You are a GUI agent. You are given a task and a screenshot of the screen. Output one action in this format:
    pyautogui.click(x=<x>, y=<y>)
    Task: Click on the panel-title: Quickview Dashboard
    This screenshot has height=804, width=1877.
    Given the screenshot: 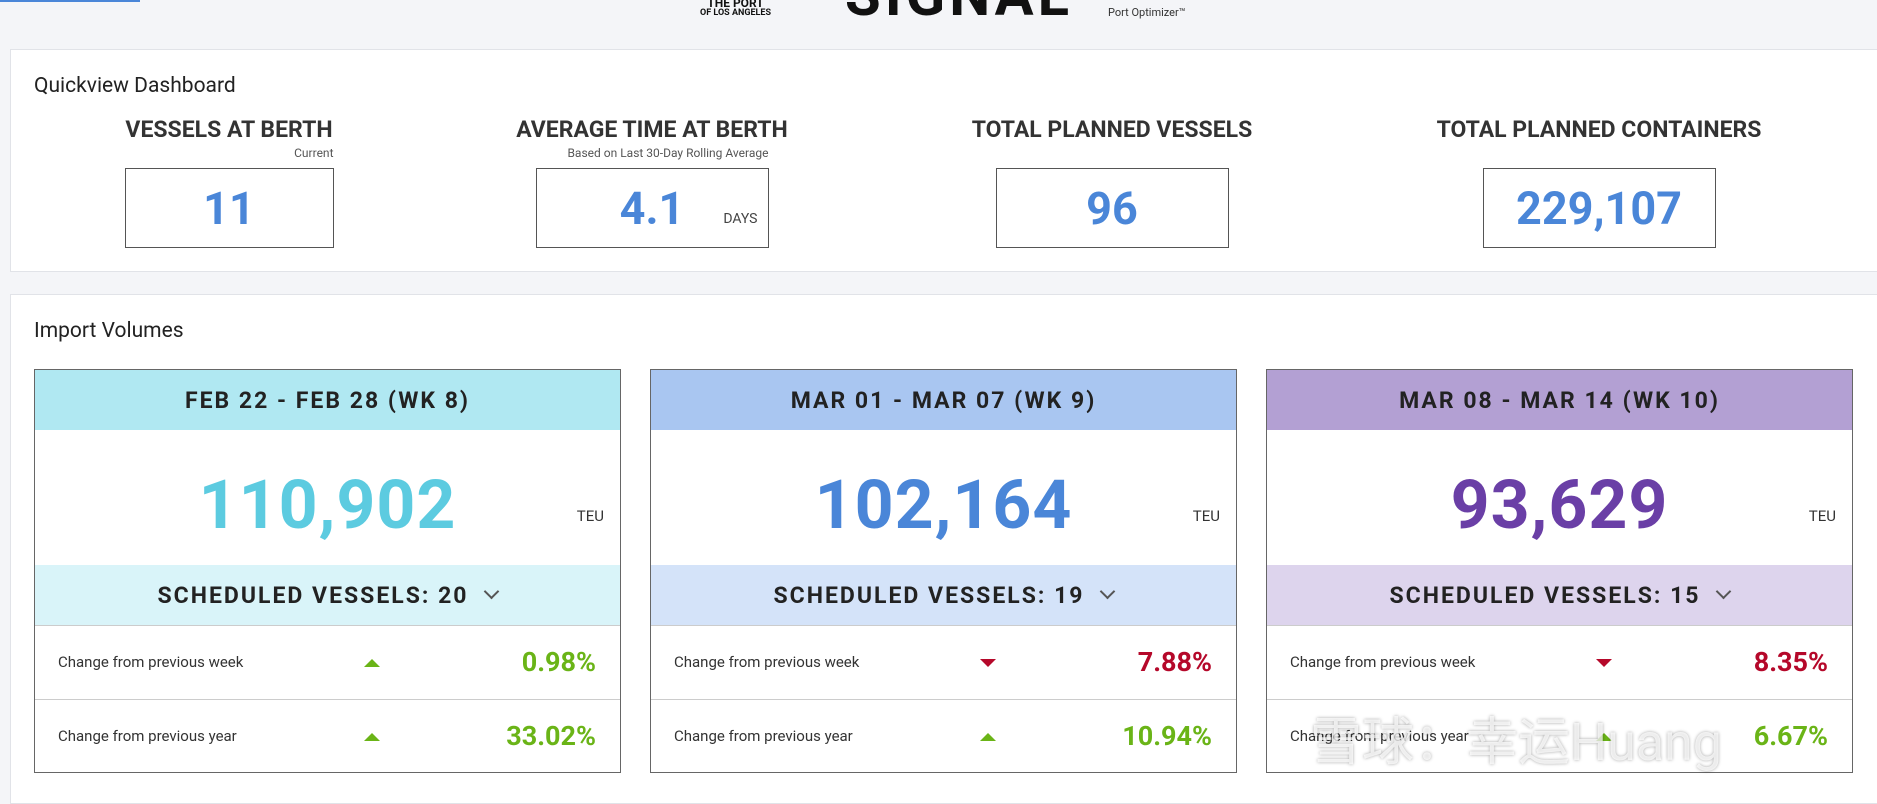 What is the action you would take?
    pyautogui.click(x=135, y=86)
    